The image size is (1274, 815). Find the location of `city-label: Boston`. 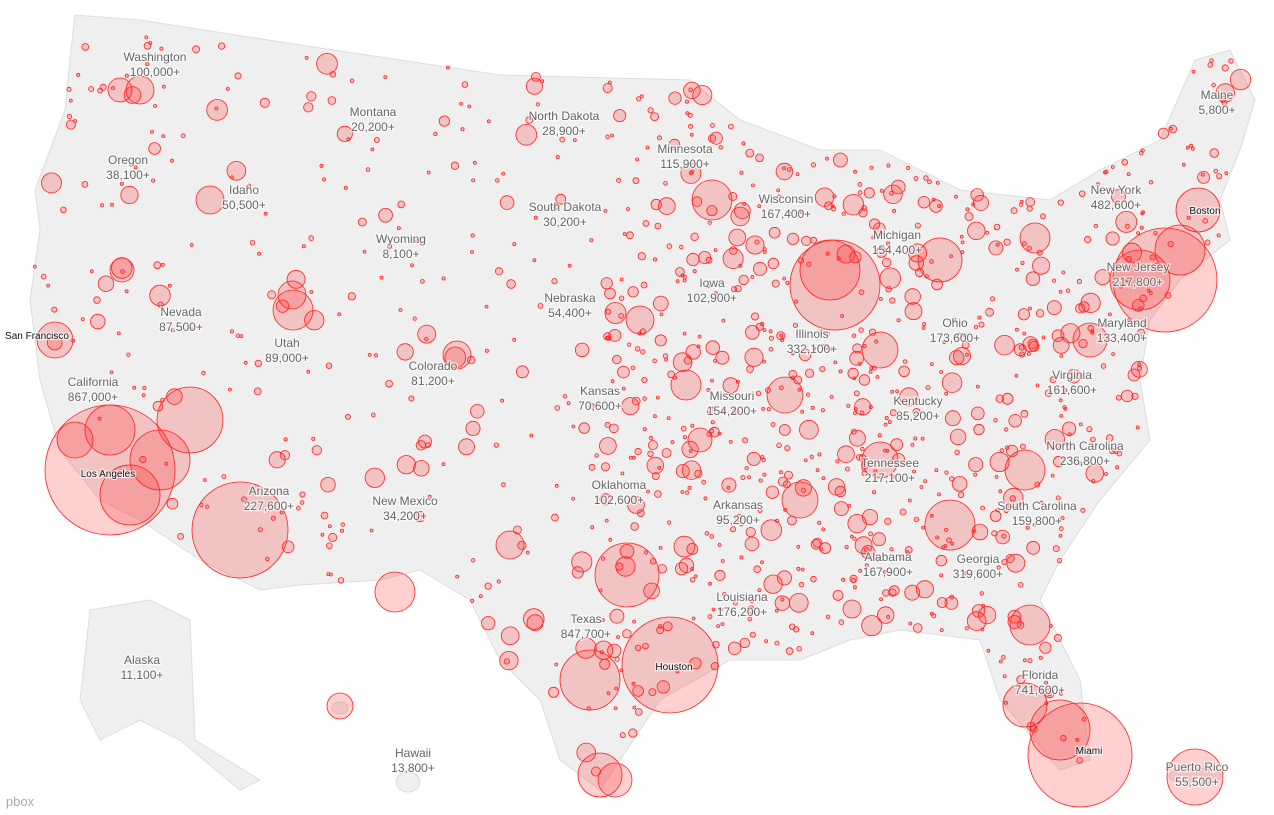

city-label: Boston is located at coordinates (1204, 211).